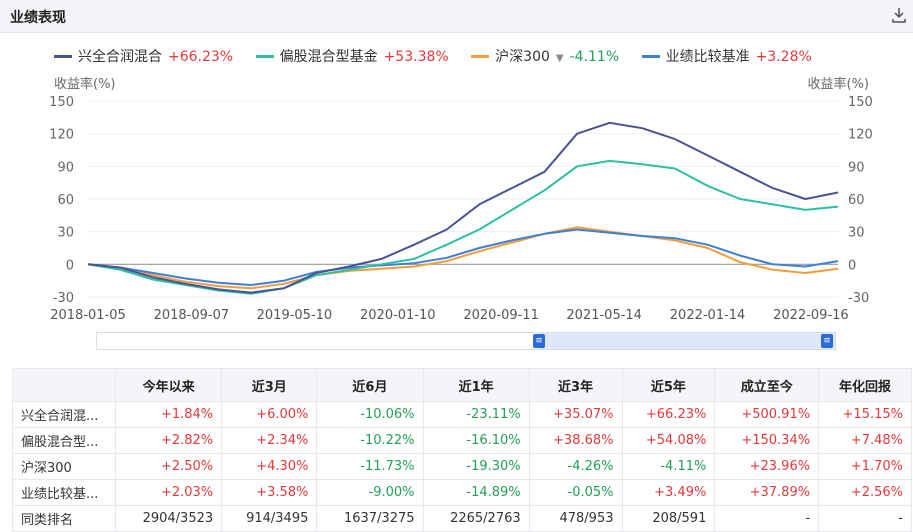  What do you see at coordinates (501, 315) in the screenshot?
I see `x-tick-label: 2020-09-11` at bounding box center [501, 315].